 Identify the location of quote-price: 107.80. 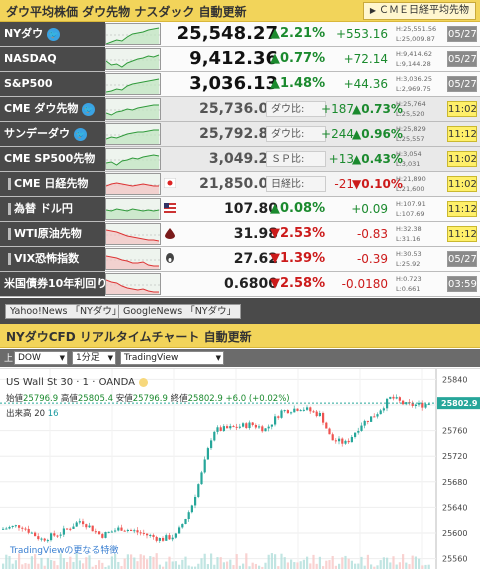
(250, 209).